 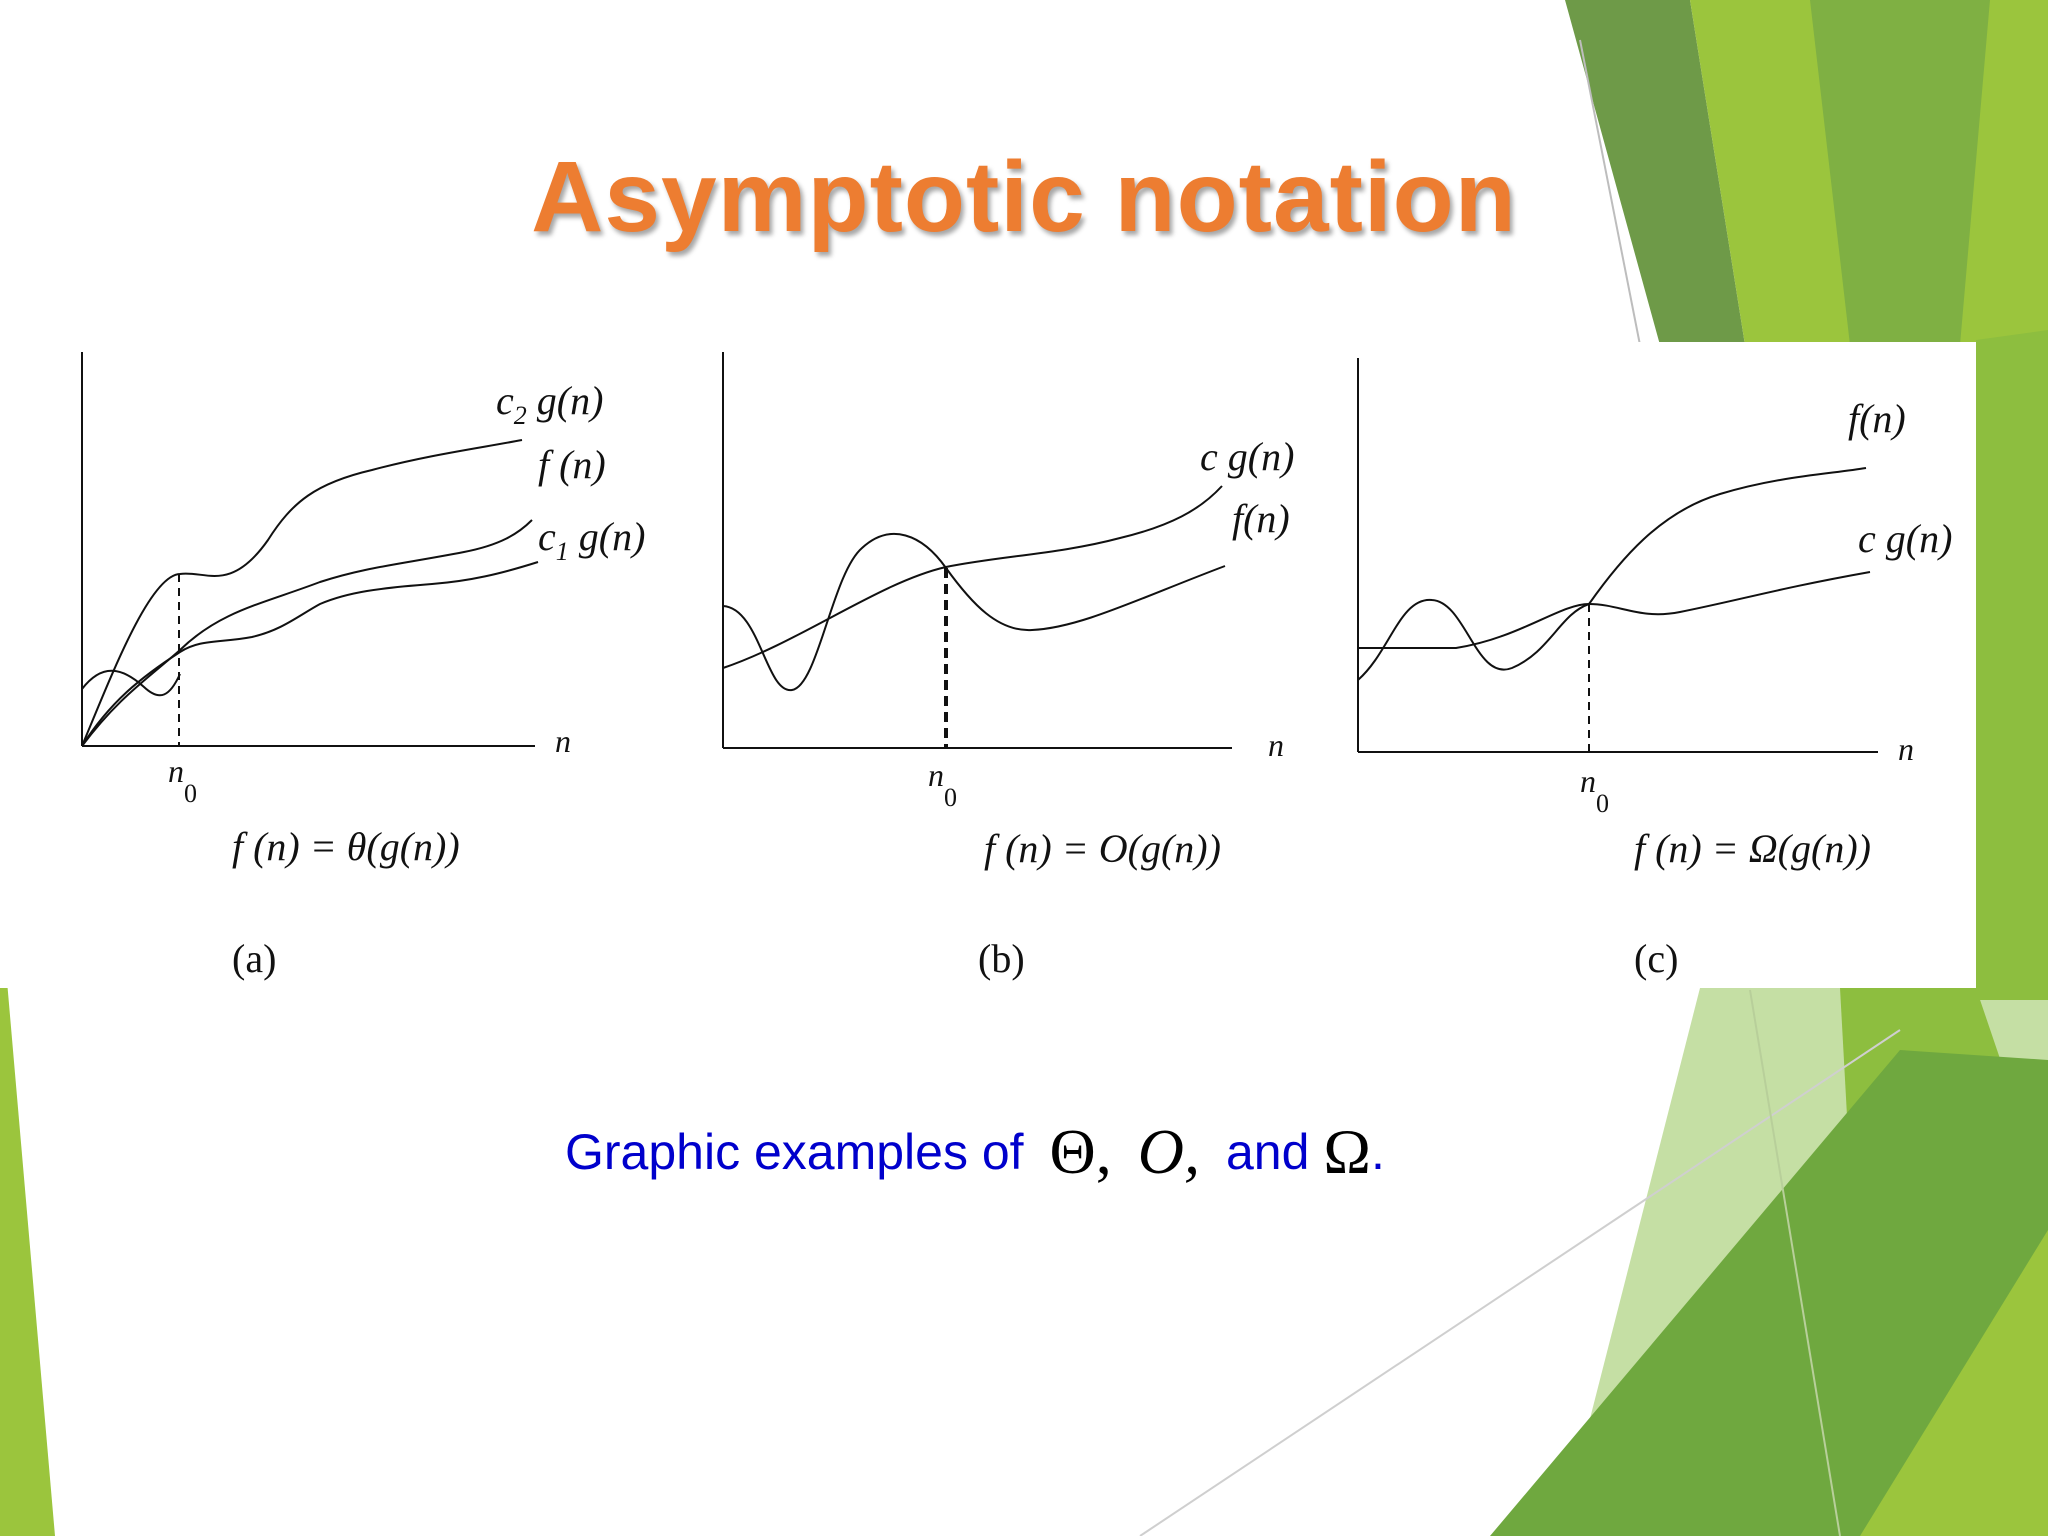 What do you see at coordinates (310, 654) in the screenshot?
I see `panel-a-curve-c1g` at bounding box center [310, 654].